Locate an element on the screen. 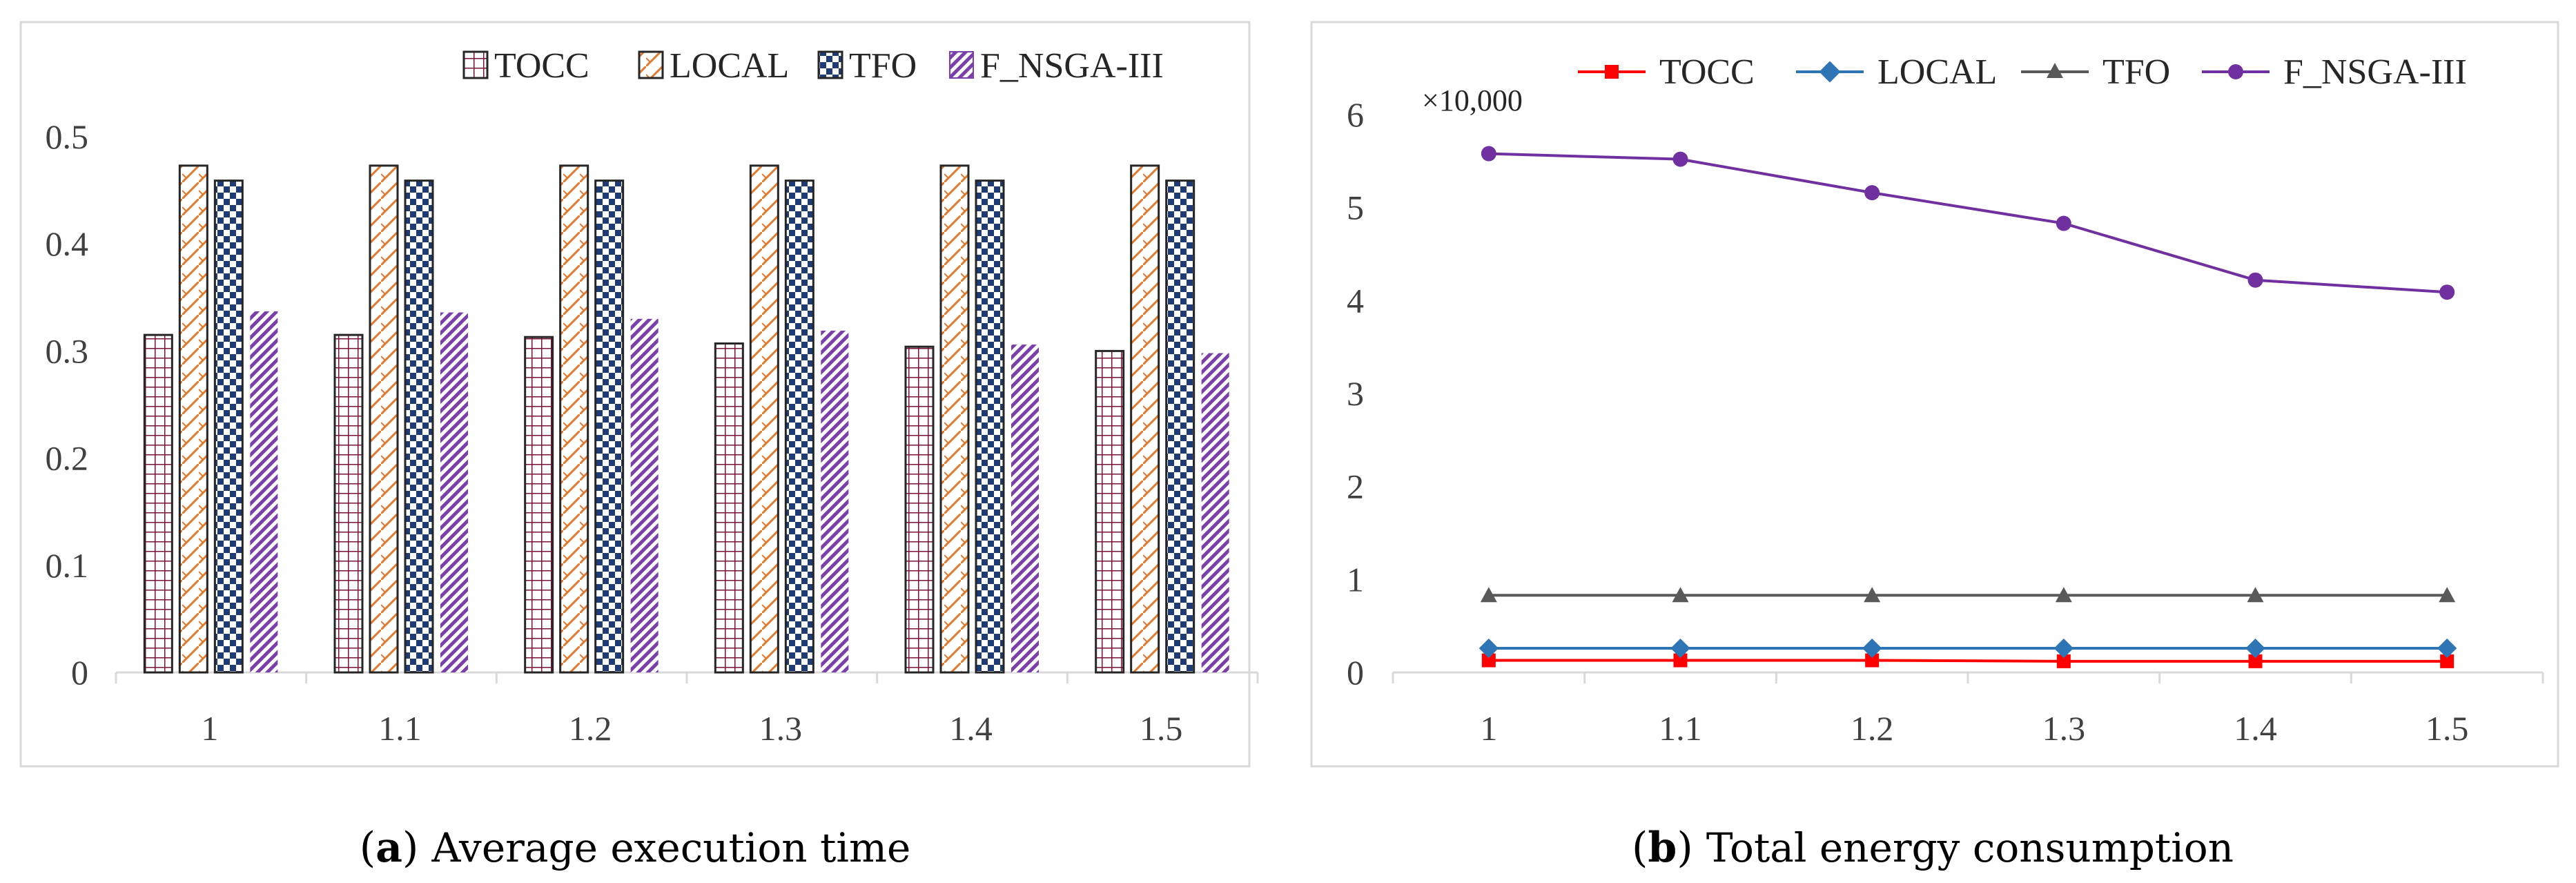 Image resolution: width=2576 pixels, height=883 pixels. y-tick-label: 0.3 is located at coordinates (67, 350).